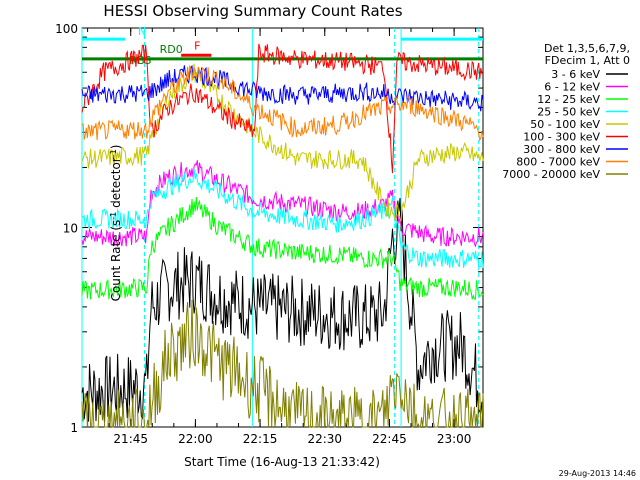  What do you see at coordinates (561, 149) in the screenshot?
I see `legend-label-6: 300 - 800 keV` at bounding box center [561, 149].